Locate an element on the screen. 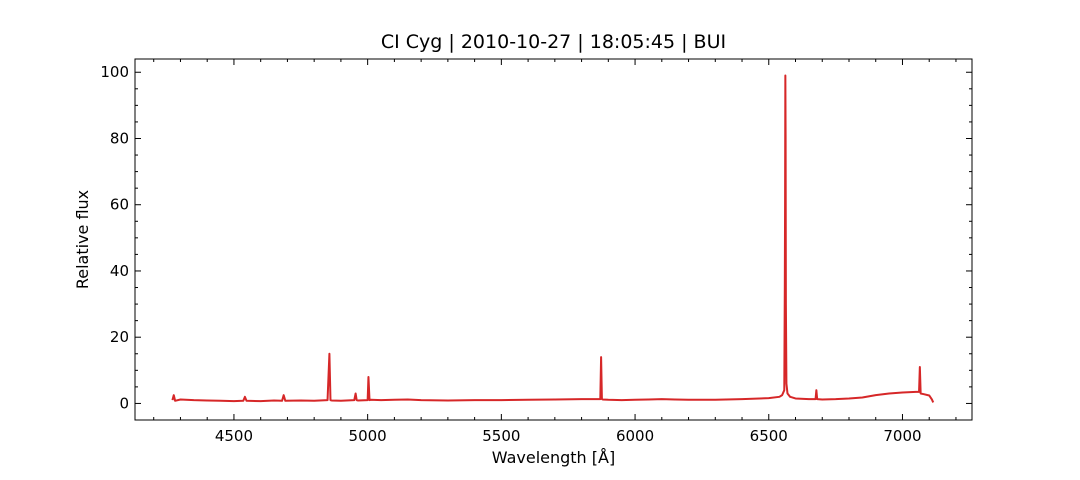 The height and width of the screenshot is (480, 1080). y-tick-label: 60 is located at coordinates (119, 205).